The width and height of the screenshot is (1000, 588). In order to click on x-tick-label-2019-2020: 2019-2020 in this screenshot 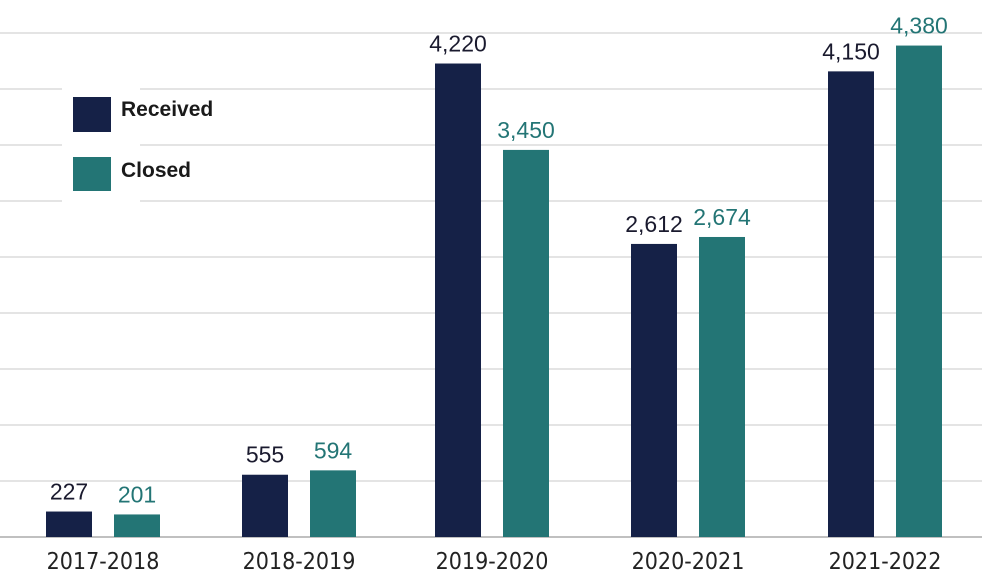, I will do `click(492, 562)`.